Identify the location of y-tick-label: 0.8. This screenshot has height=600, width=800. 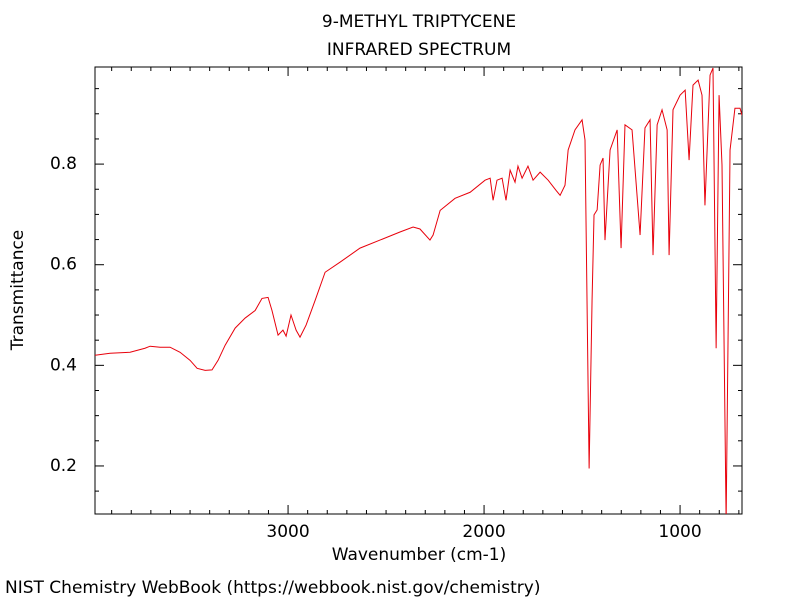
(63, 164).